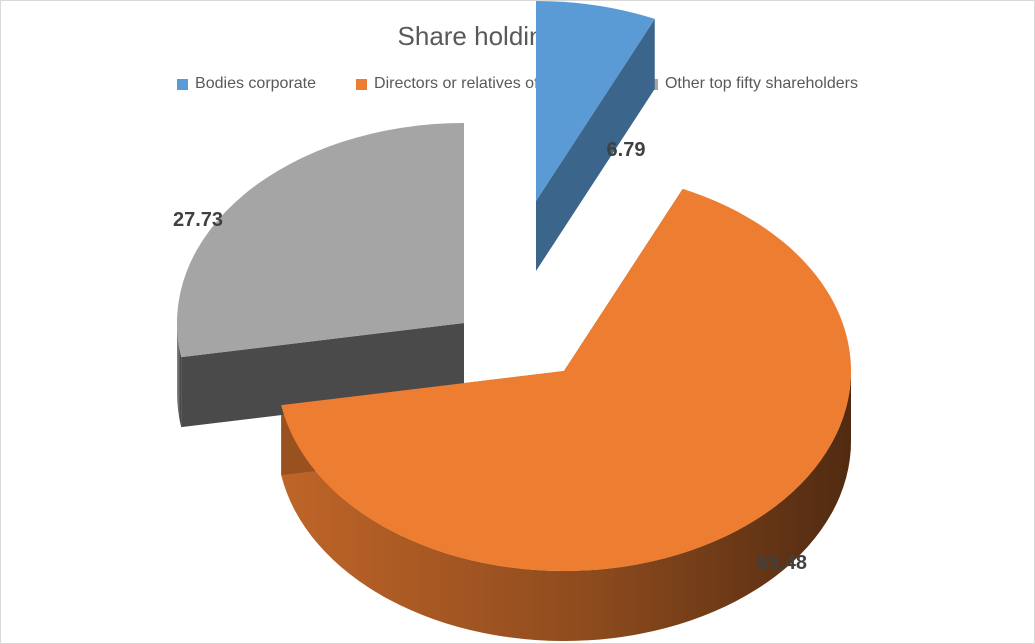 The width and height of the screenshot is (1035, 644). Describe the element at coordinates (782, 563) in the screenshot. I see `data-label-directors: 65.48` at that location.